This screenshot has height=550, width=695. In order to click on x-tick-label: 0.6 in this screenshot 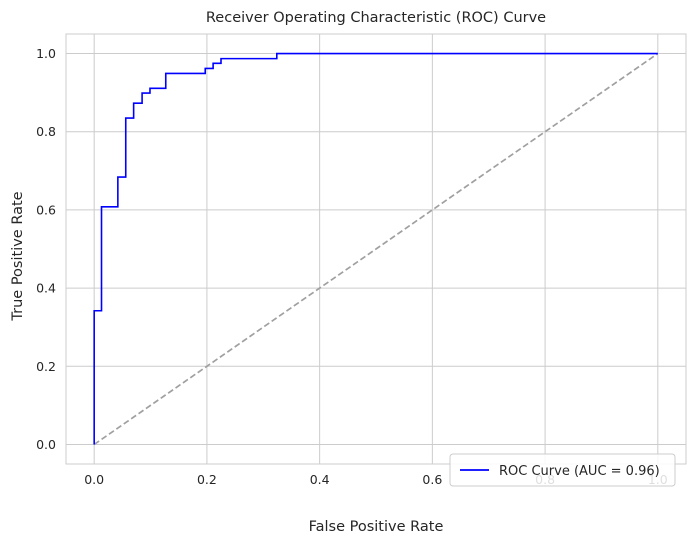, I will do `click(432, 479)`.